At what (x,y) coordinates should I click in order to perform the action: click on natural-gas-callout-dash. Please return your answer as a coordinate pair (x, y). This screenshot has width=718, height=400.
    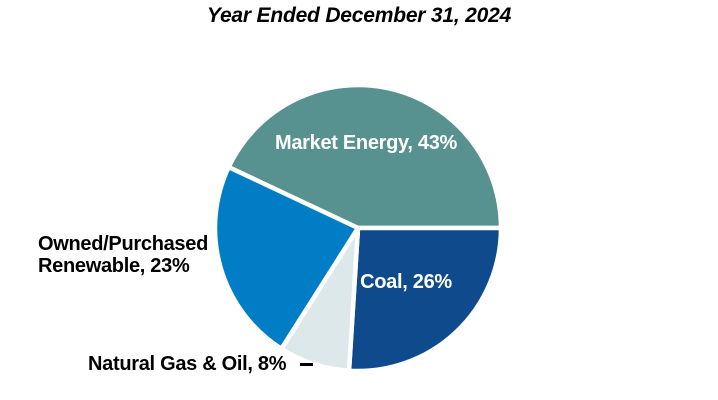
    Looking at the image, I should click on (306, 364).